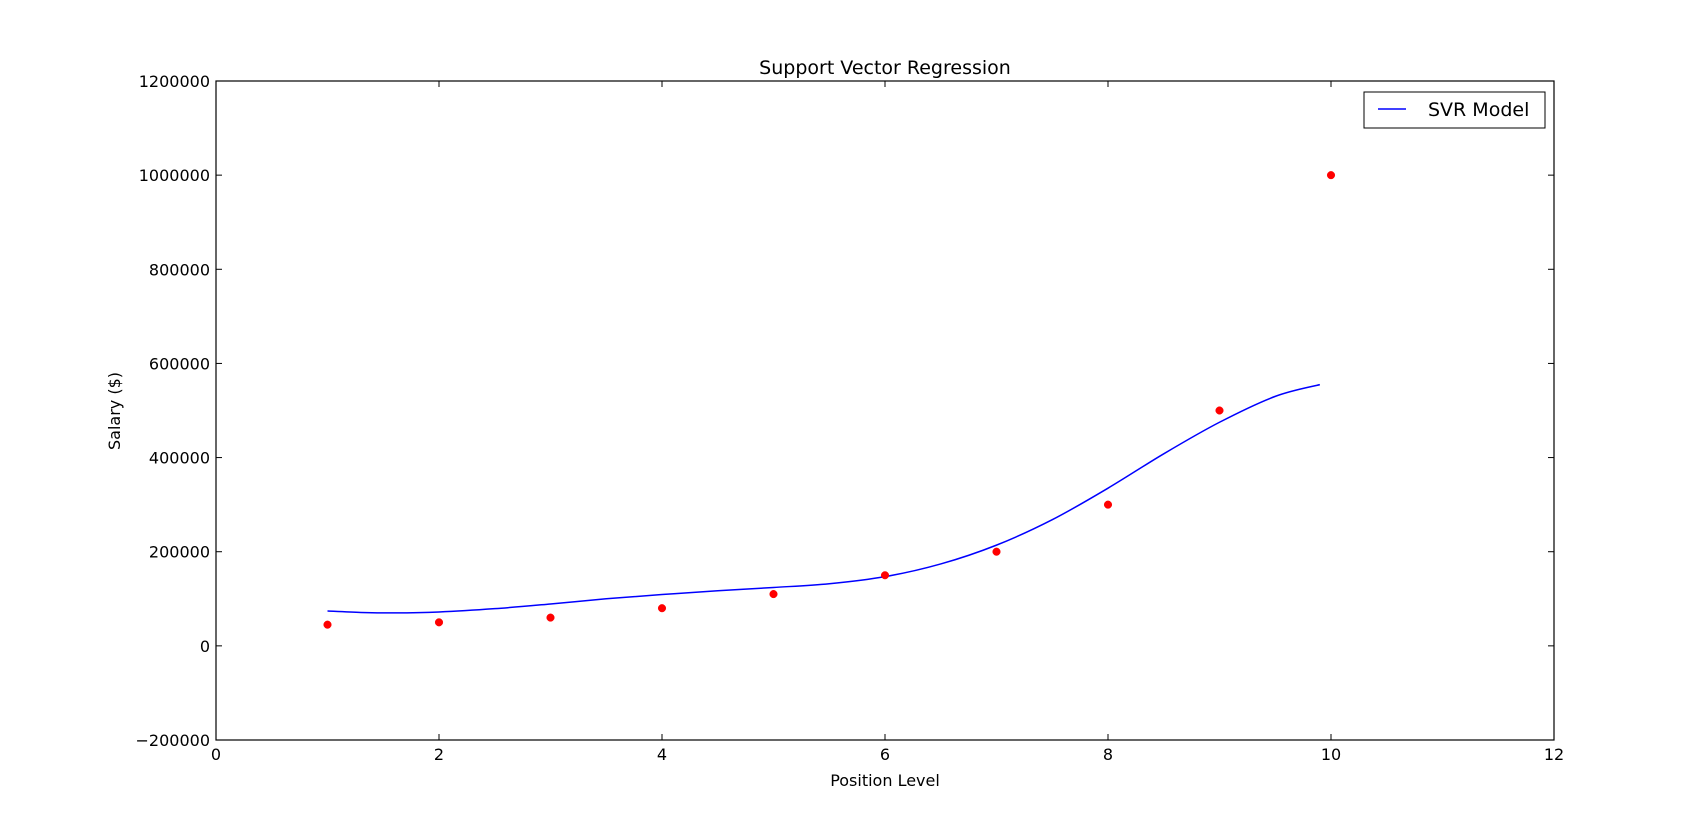 The image size is (1707, 813). I want to click on x-tick-label: 12, so click(1554, 754).